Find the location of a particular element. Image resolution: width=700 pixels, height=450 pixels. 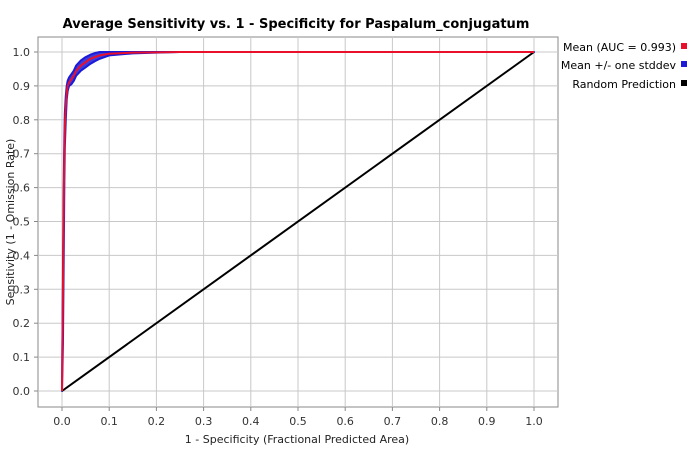

y-tick-label: 0.1 is located at coordinates (22, 357).